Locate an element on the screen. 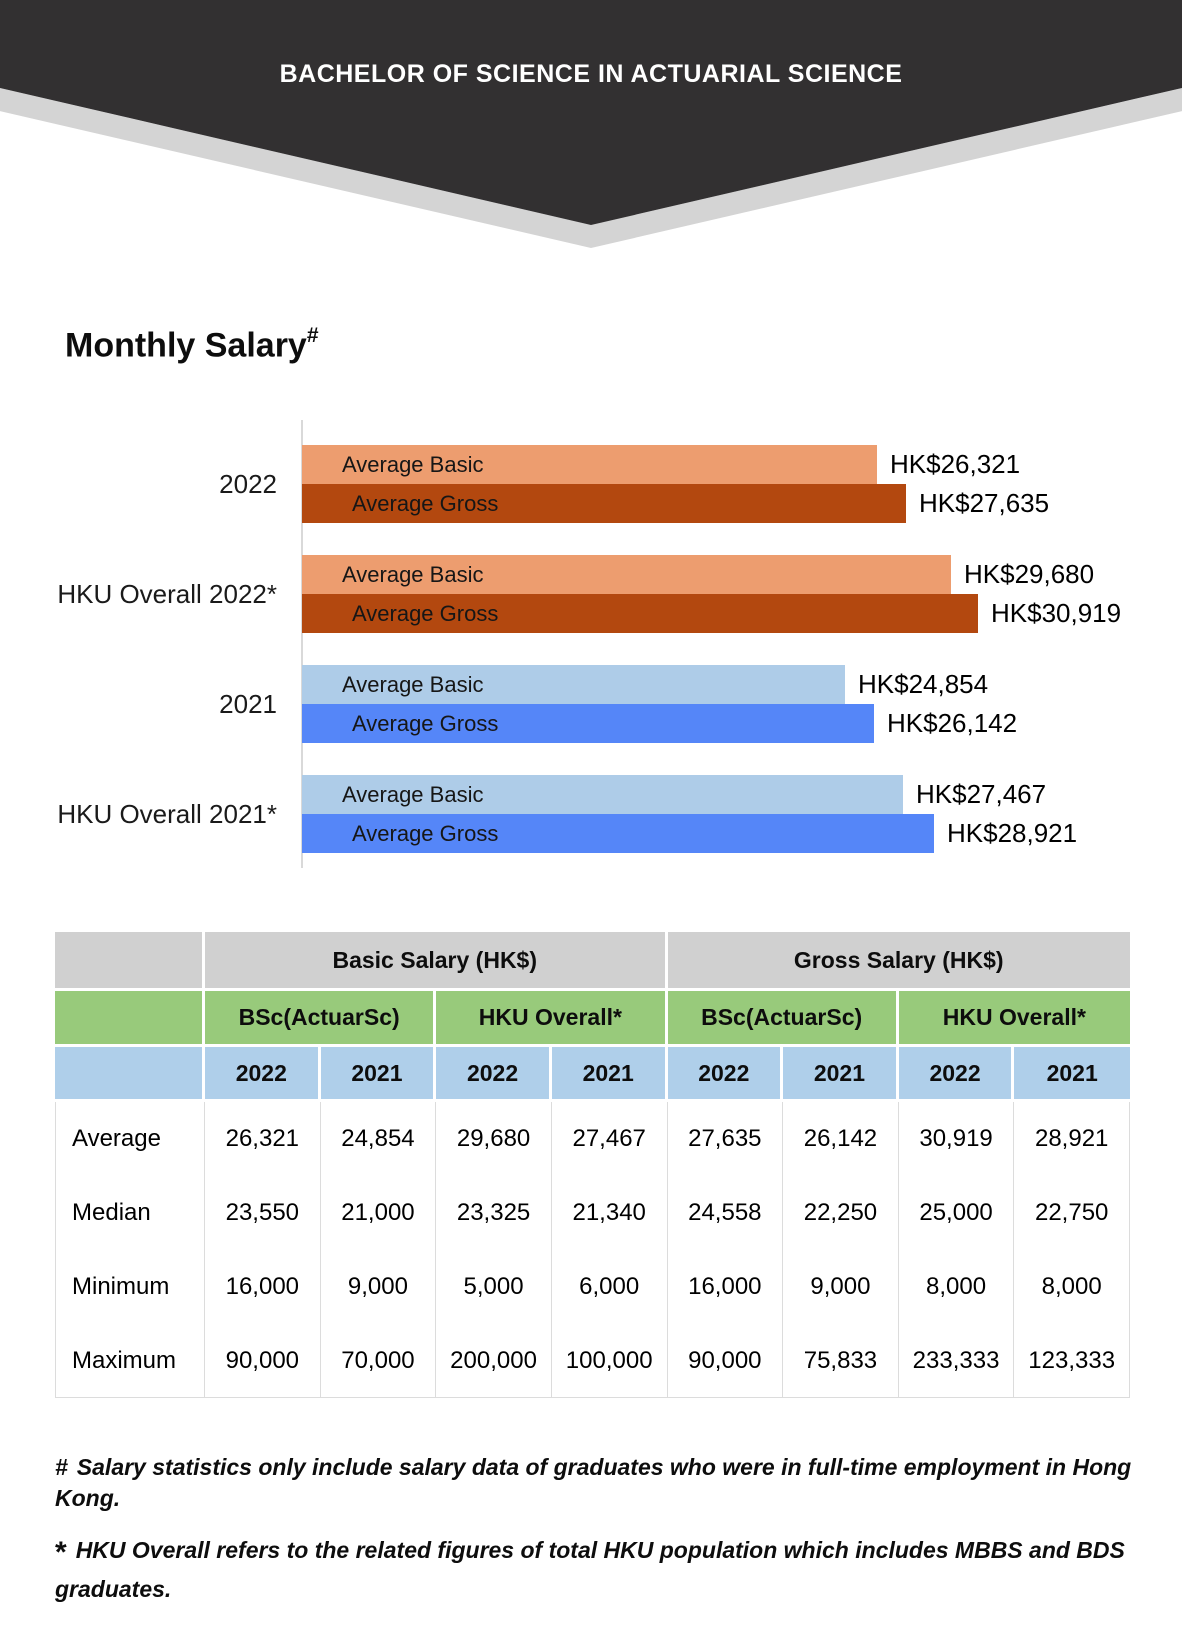 This screenshot has width=1182, height=1628. chart-axis-line is located at coordinates (302, 644).